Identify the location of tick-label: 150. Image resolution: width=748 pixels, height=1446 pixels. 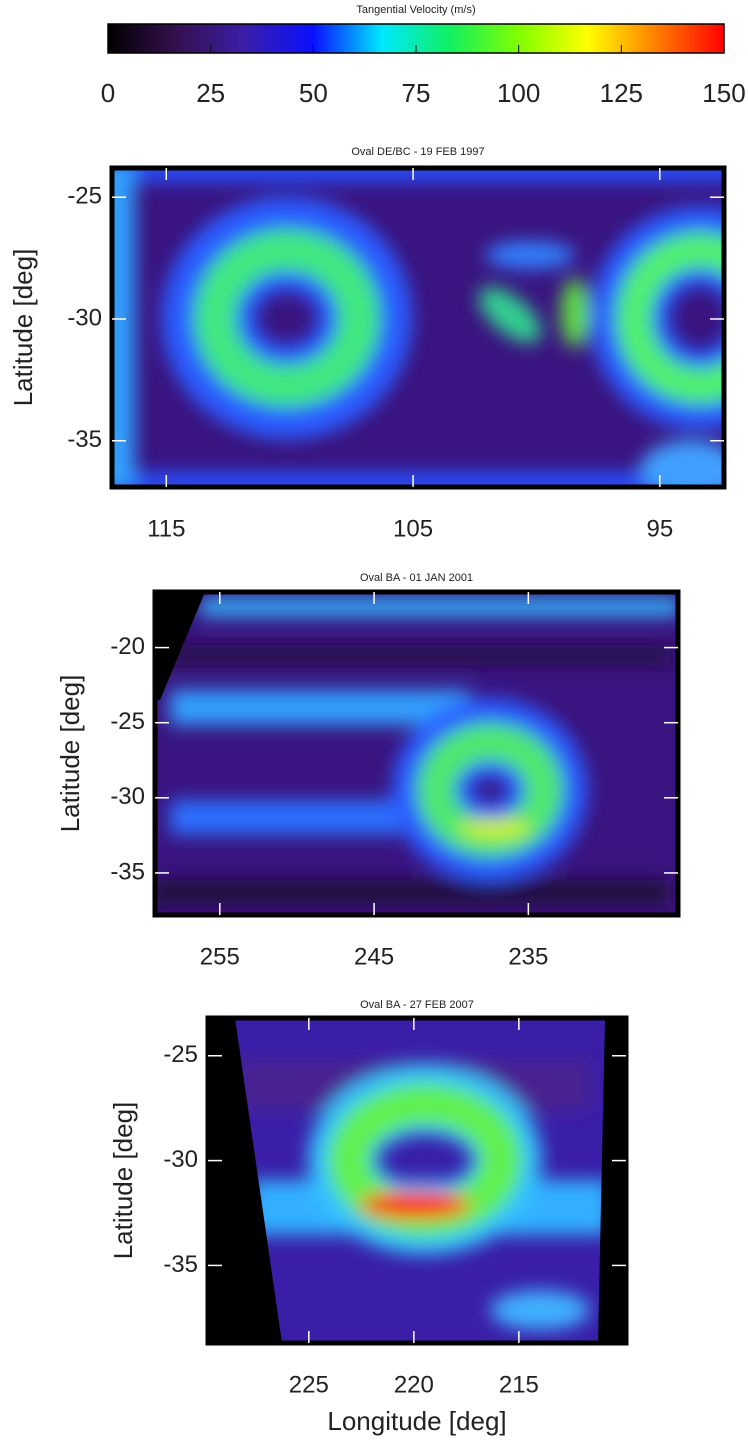
(723, 93).